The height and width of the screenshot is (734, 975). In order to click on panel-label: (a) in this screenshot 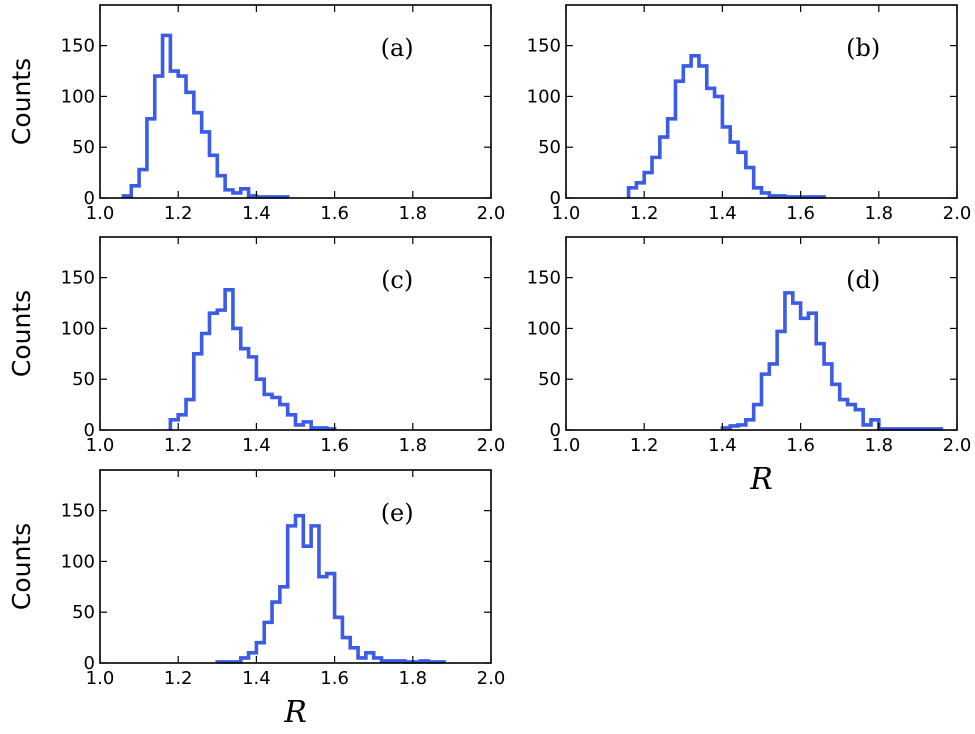, I will do `click(397, 48)`.